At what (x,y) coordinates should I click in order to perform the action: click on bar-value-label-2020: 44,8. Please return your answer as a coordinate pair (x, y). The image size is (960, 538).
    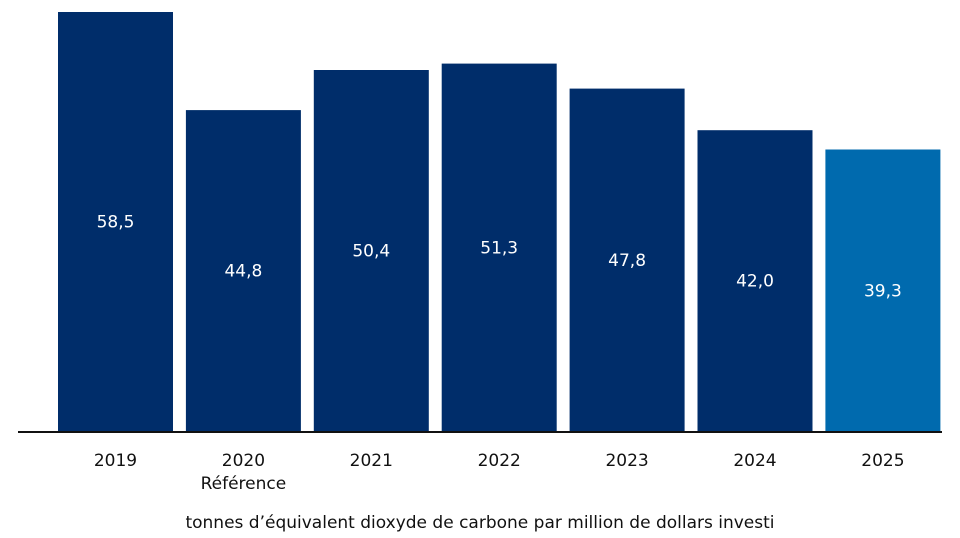
    Looking at the image, I should click on (243, 272).